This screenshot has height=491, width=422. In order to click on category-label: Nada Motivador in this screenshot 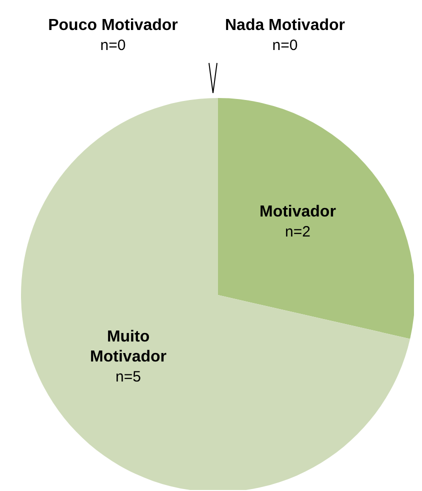, I will do `click(285, 25)`.